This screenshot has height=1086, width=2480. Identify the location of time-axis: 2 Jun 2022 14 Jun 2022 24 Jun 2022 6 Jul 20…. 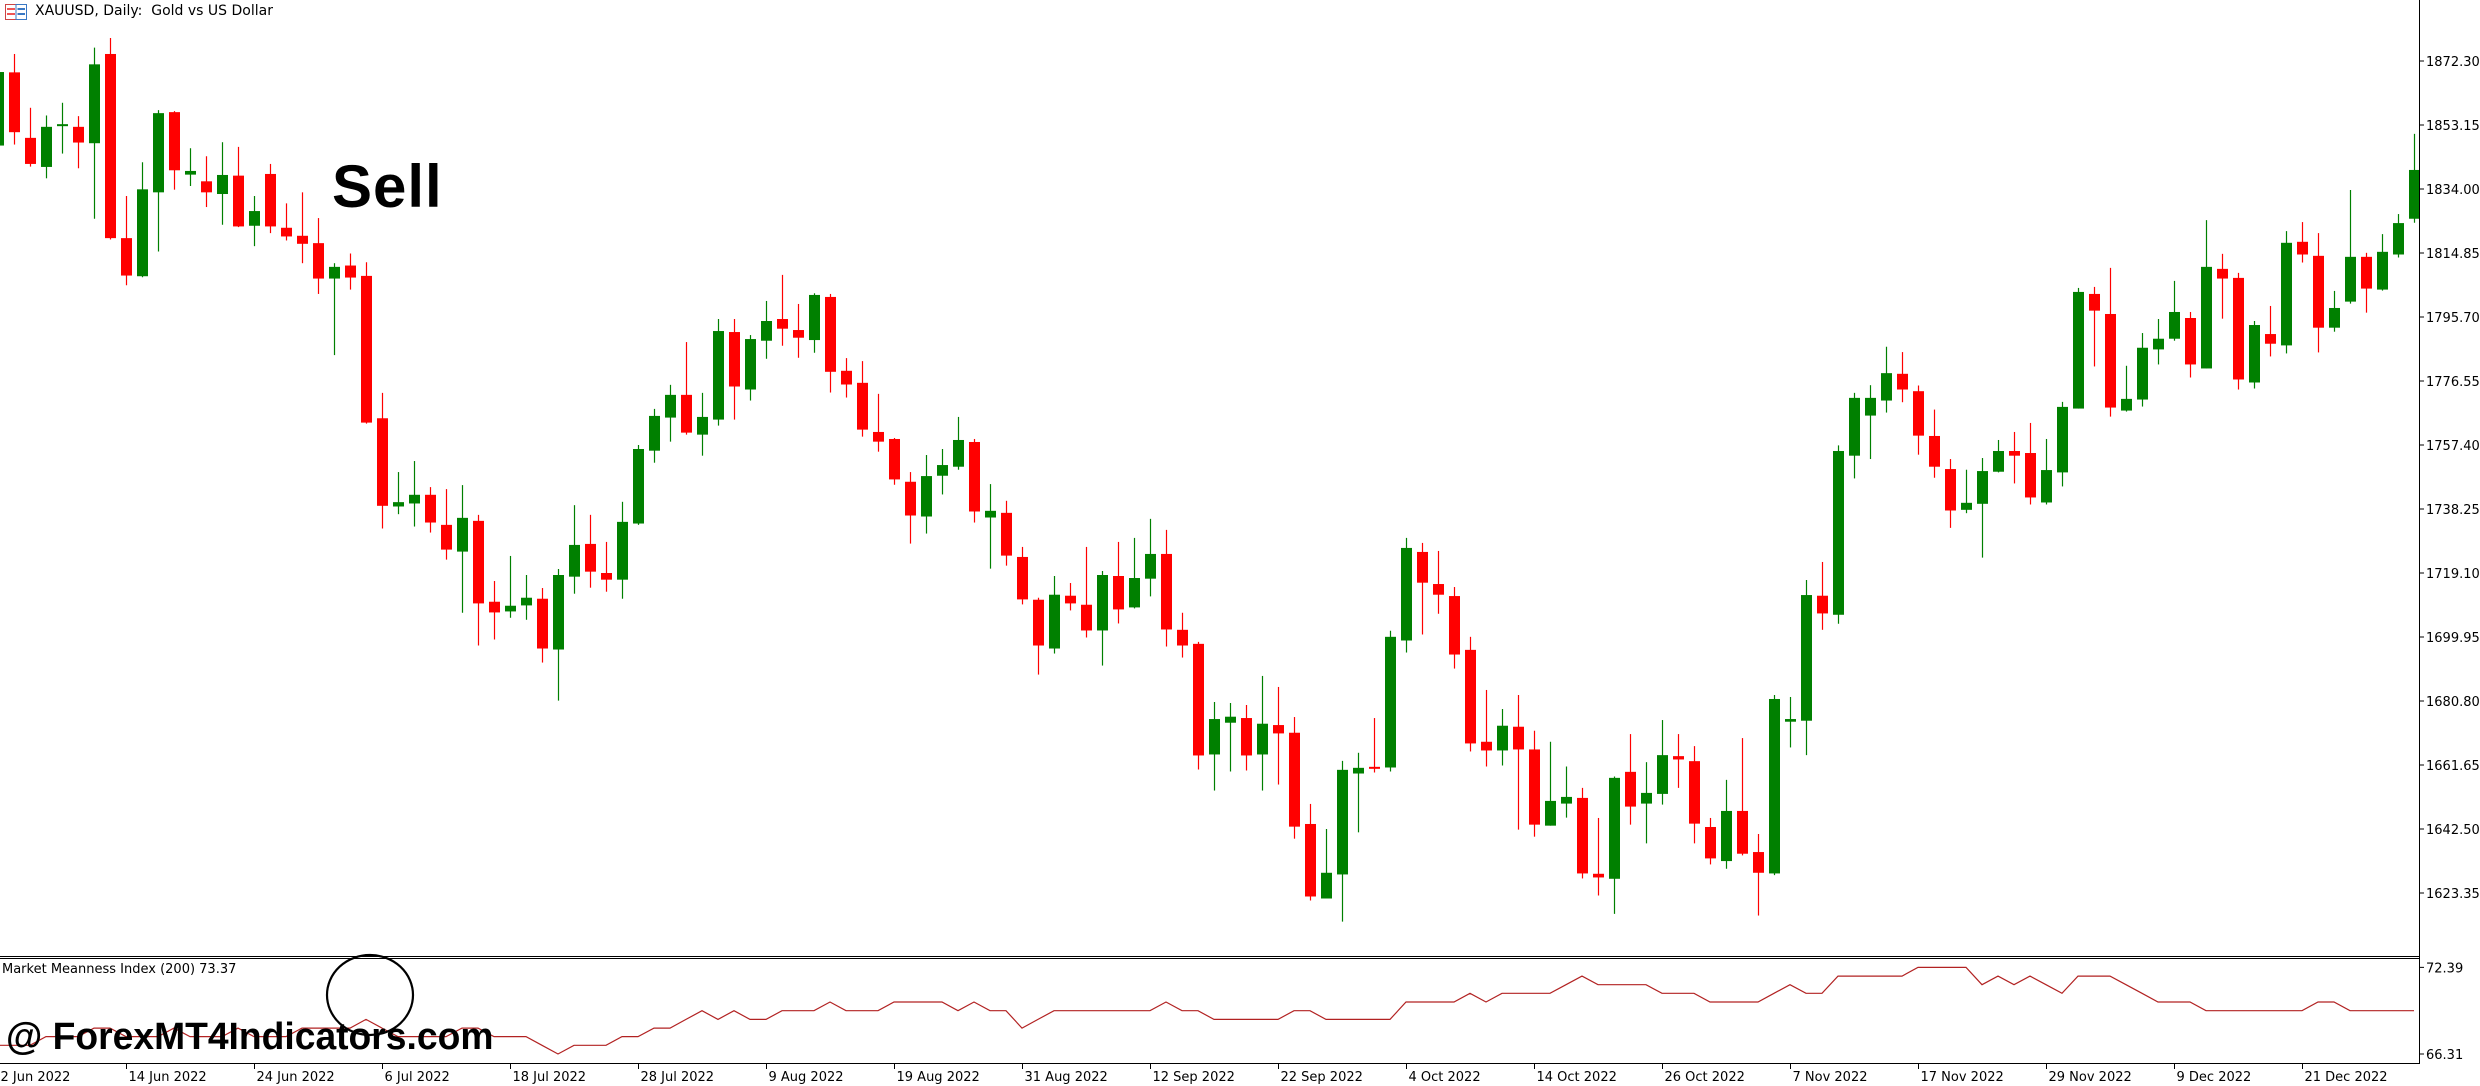
(1194, 1074).